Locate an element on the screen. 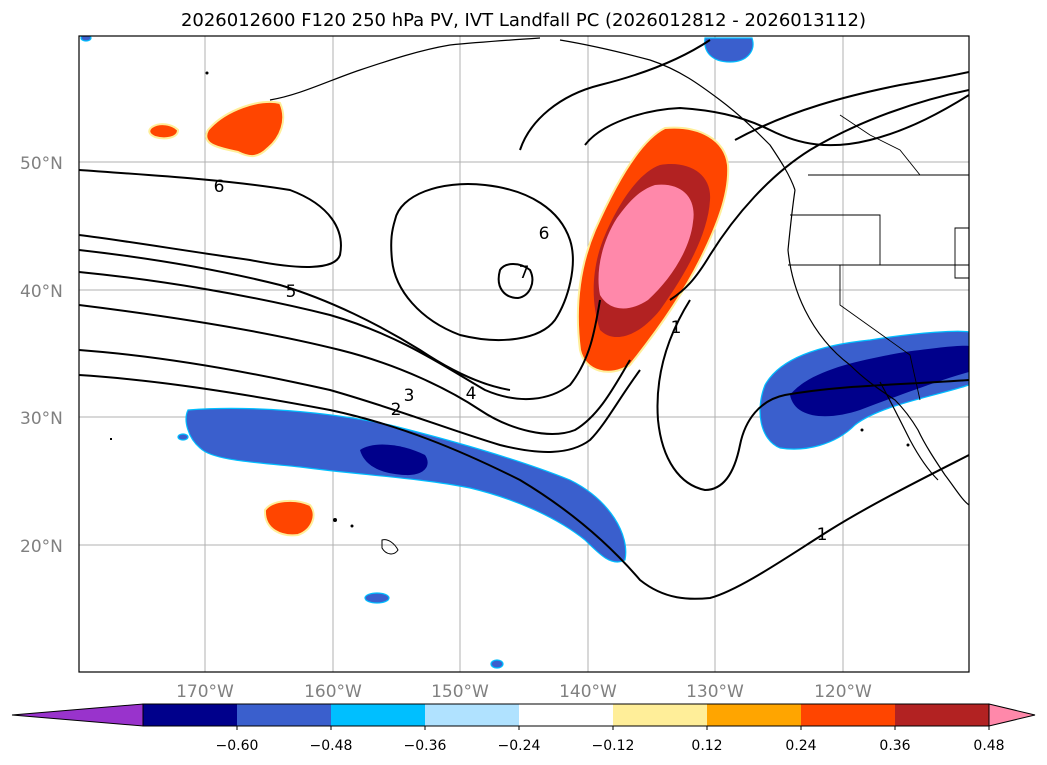 The height and width of the screenshot is (765, 1047). colorbar-frame is located at coordinates (566, 715).